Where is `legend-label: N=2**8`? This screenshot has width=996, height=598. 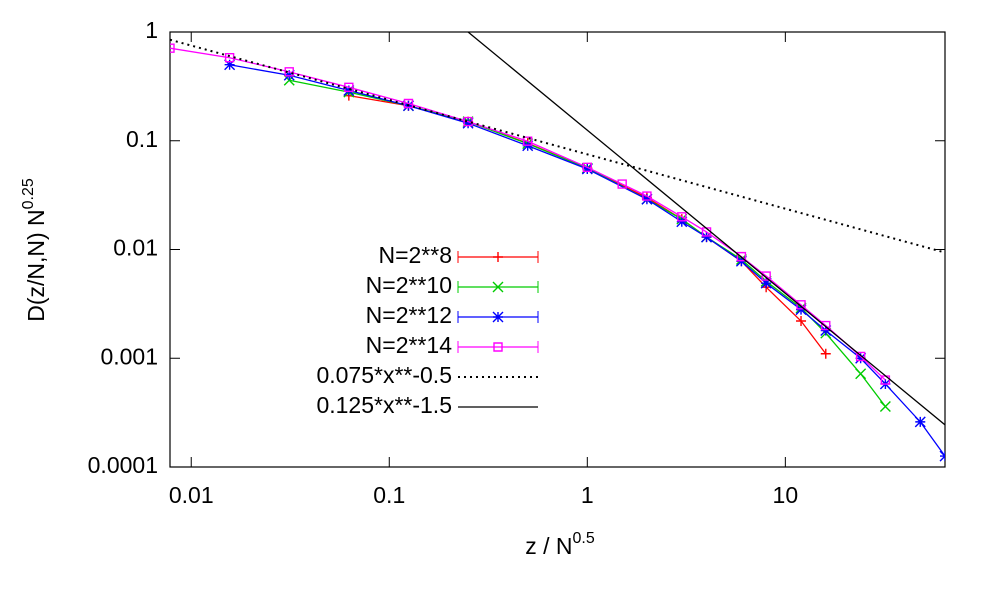
legend-label: N=2**8 is located at coordinates (415, 255).